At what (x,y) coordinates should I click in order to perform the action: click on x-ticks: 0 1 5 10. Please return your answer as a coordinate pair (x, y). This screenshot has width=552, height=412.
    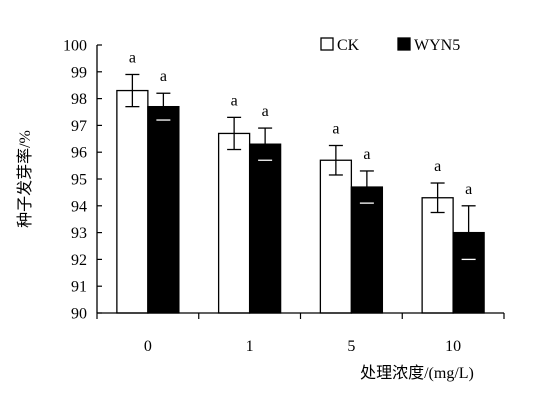
    Looking at the image, I should click on (300, 334).